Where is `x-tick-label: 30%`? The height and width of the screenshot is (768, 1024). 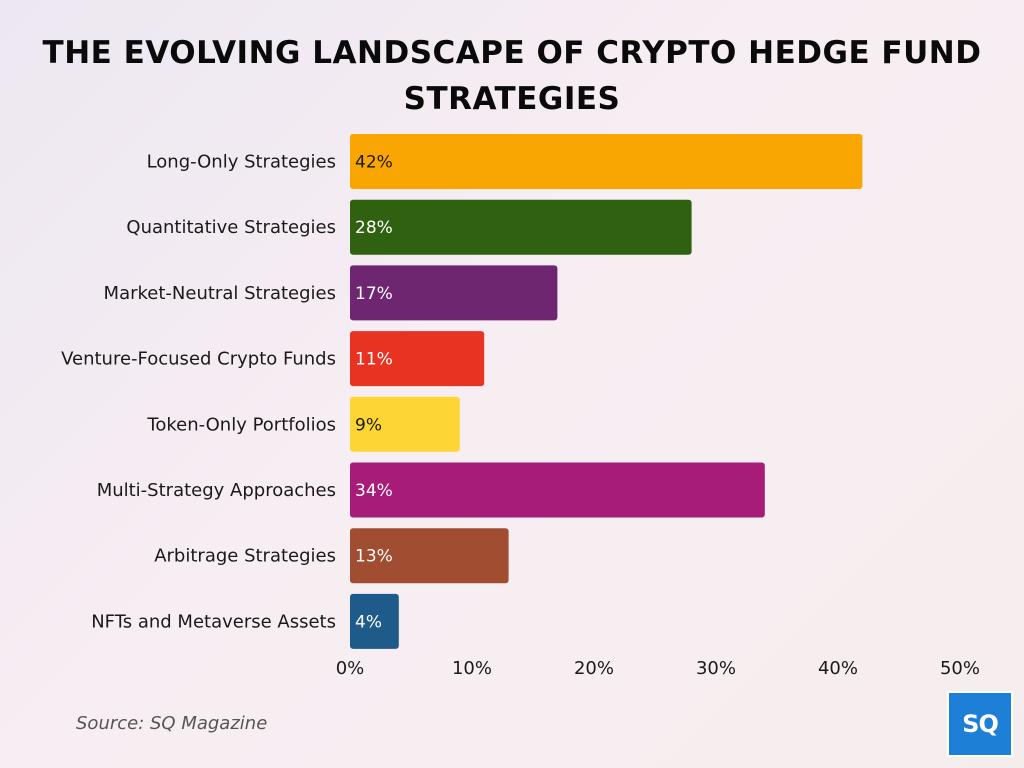
x-tick-label: 30% is located at coordinates (716, 668).